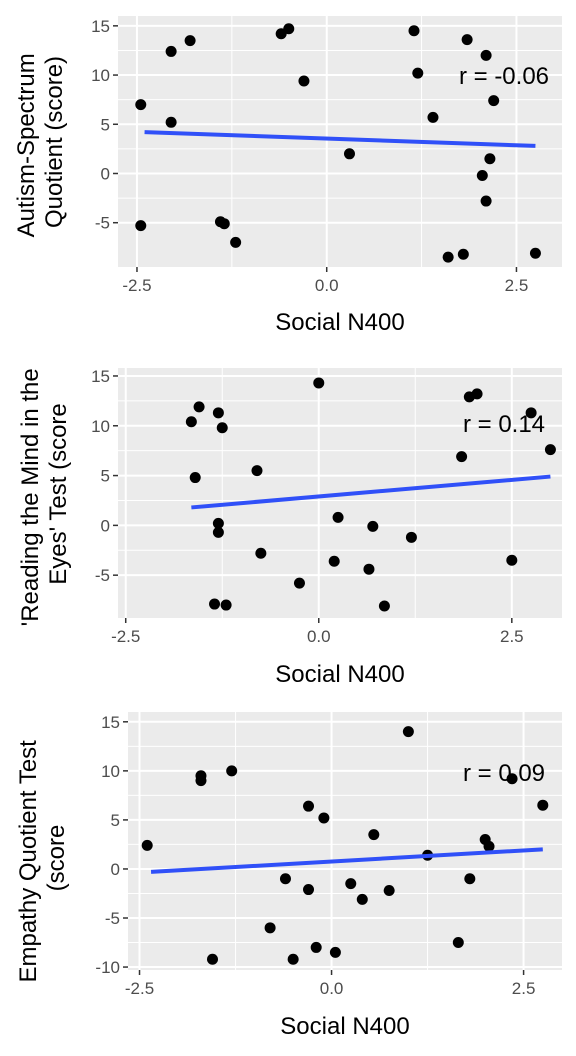  I want to click on y-ticks: -5 0 5 10 15, so click(104, 125).